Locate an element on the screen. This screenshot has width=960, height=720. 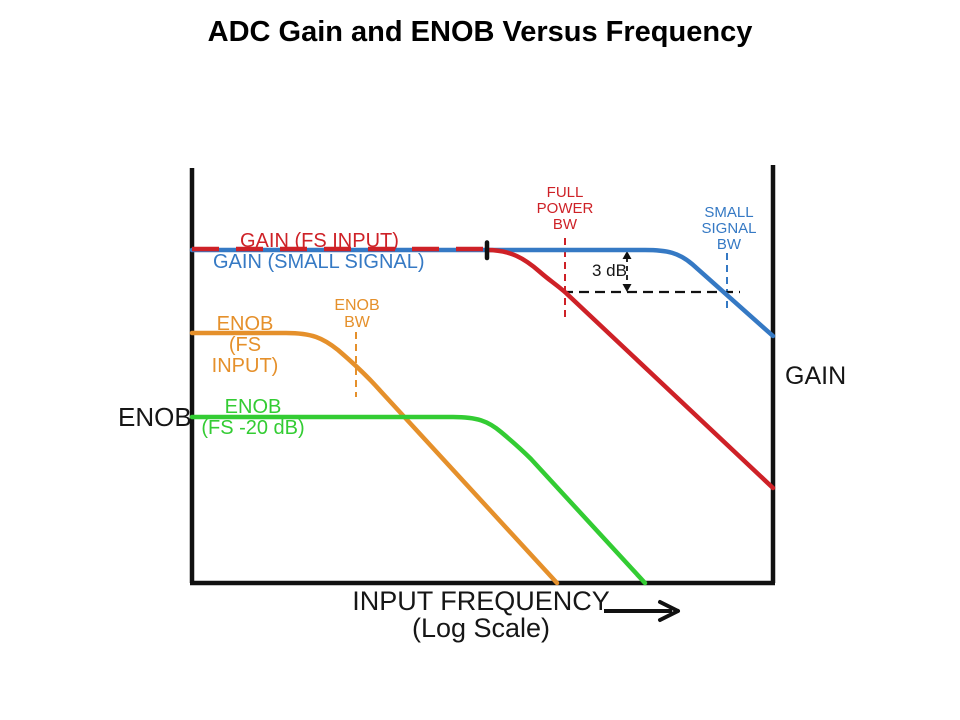
enob-fs-label-line1: ENOB is located at coordinates (245, 324).